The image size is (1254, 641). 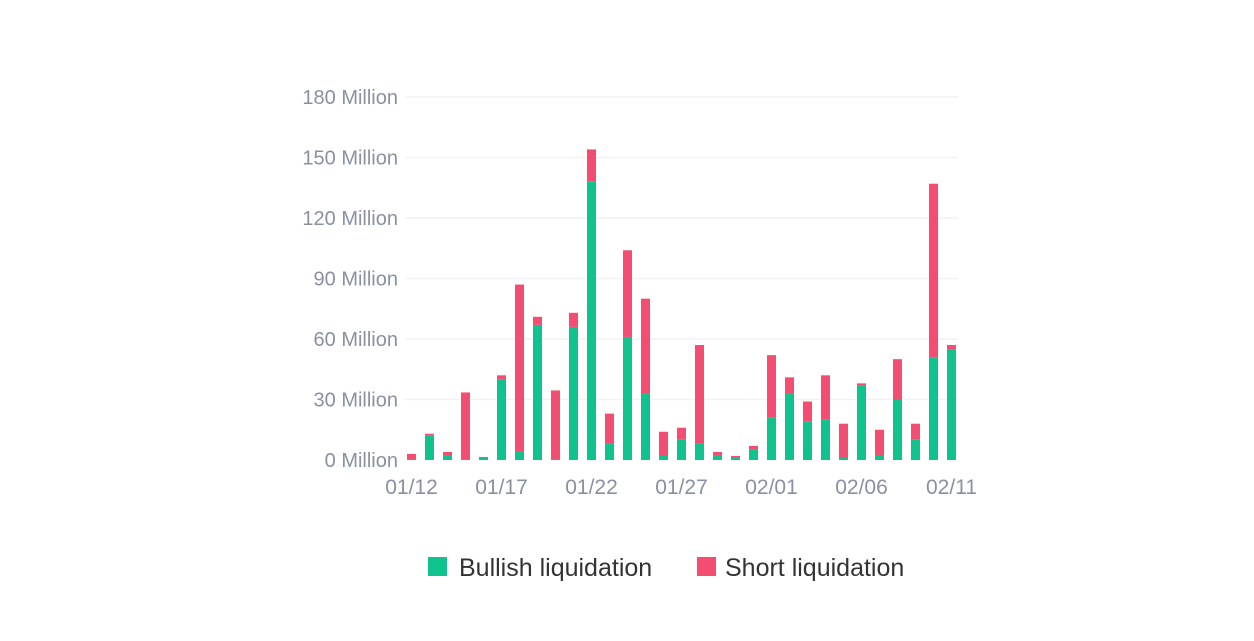 I want to click on y-tick-label: 0 Million, so click(x=361, y=461).